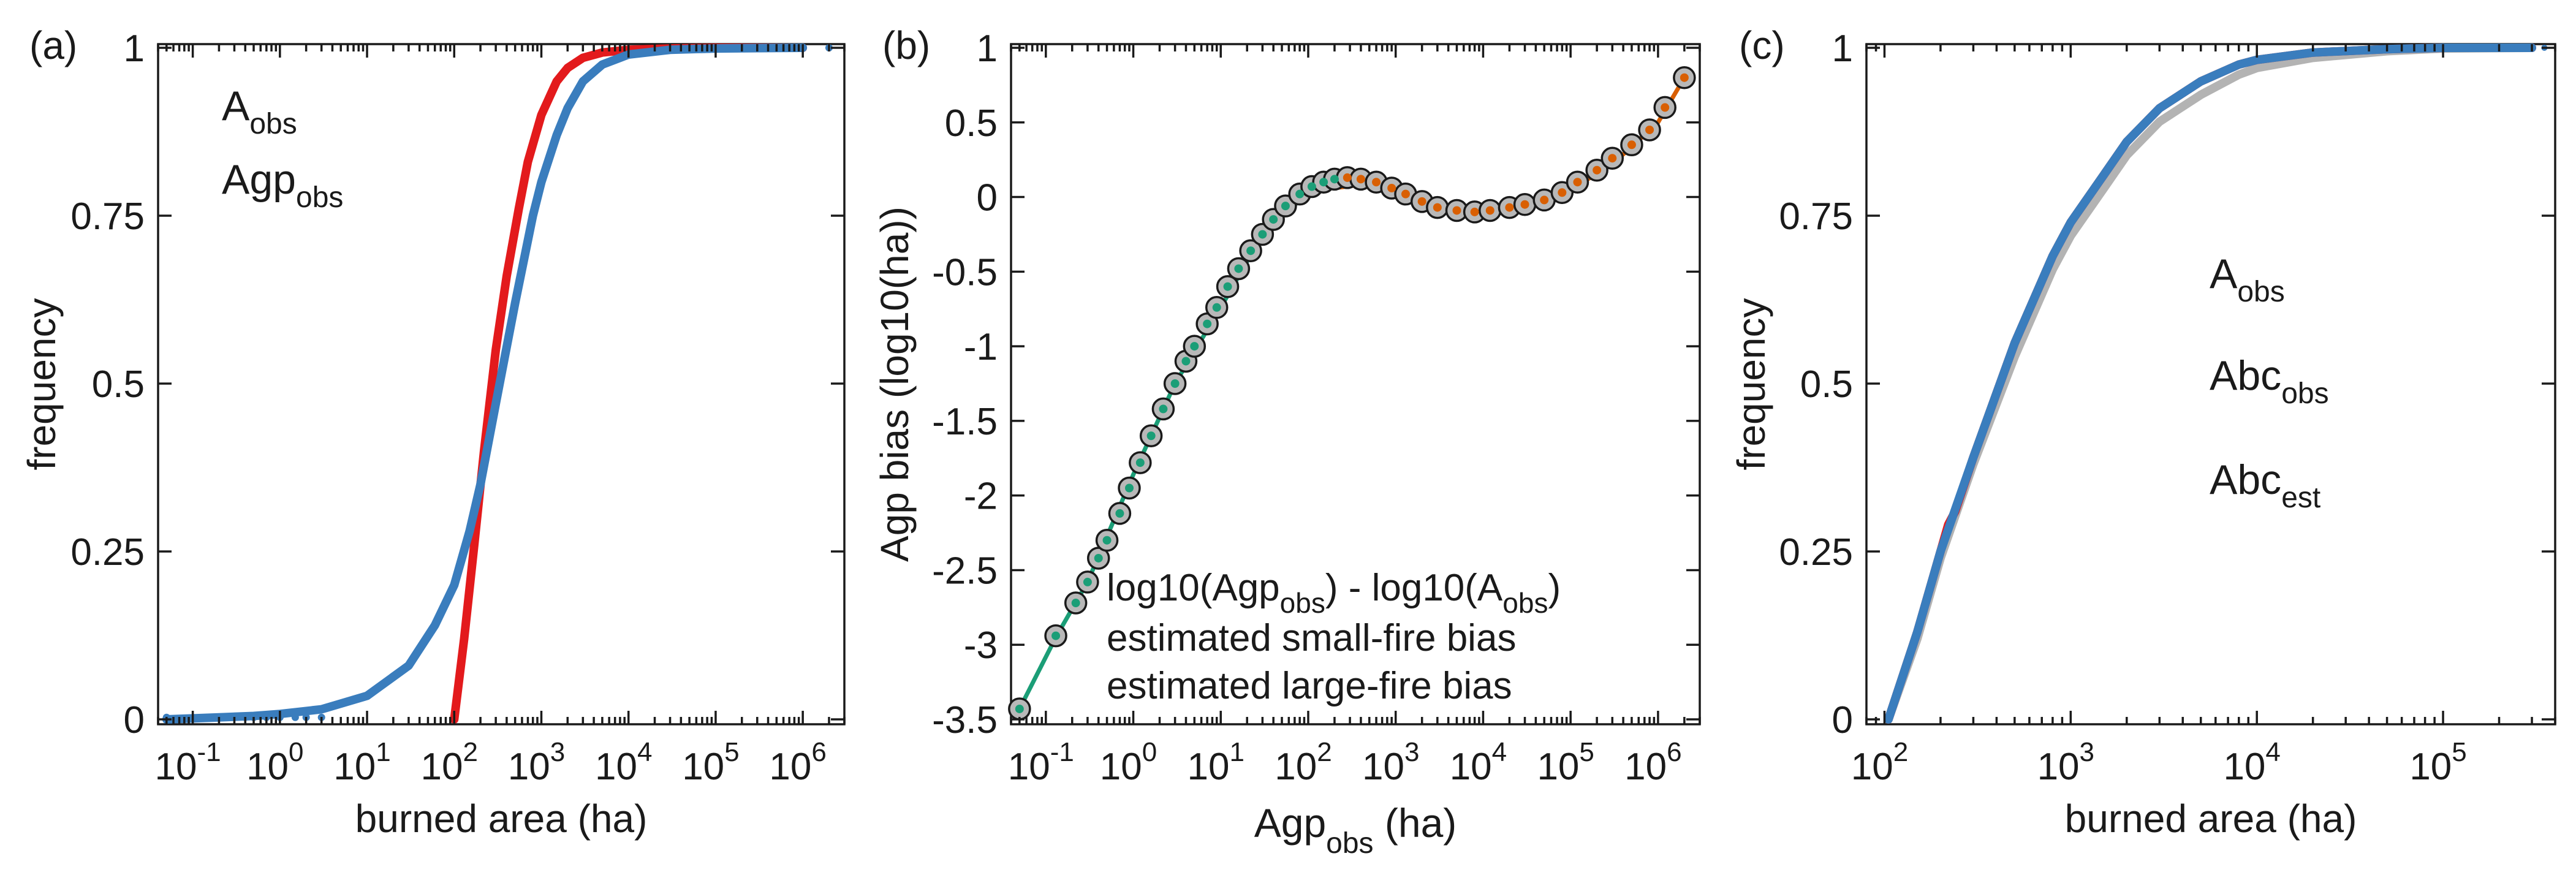 The width and height of the screenshot is (2576, 875). What do you see at coordinates (42, 384) in the screenshot?
I see `panel-a-y-axis-label: frequency` at bounding box center [42, 384].